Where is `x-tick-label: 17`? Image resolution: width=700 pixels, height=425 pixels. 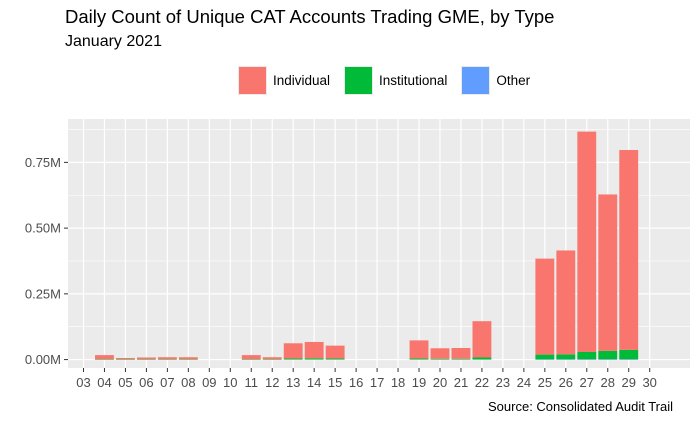 x-tick-label: 17 is located at coordinates (377, 382).